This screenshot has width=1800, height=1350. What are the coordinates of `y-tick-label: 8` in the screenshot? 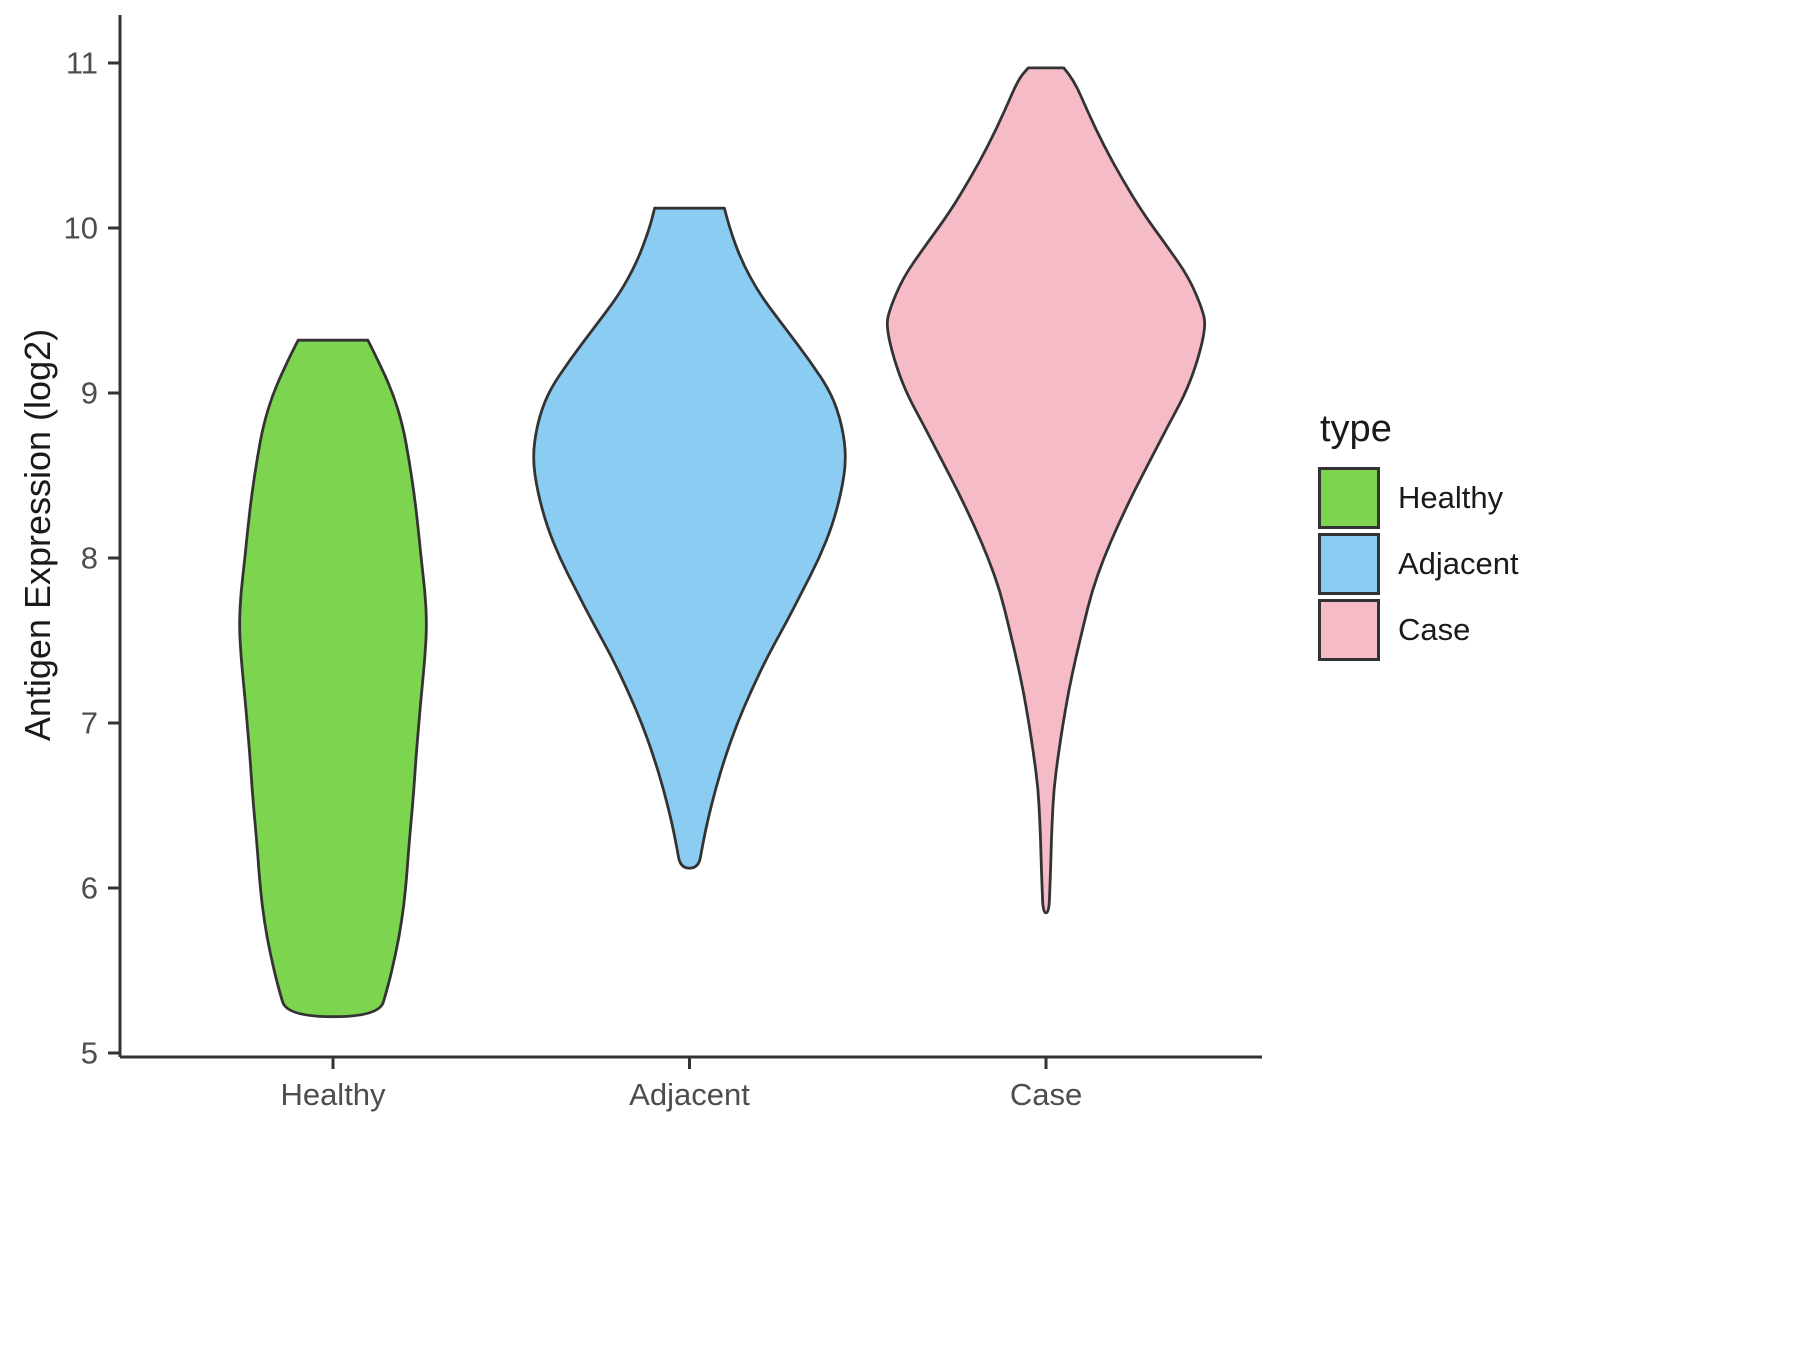 It's located at (89, 558).